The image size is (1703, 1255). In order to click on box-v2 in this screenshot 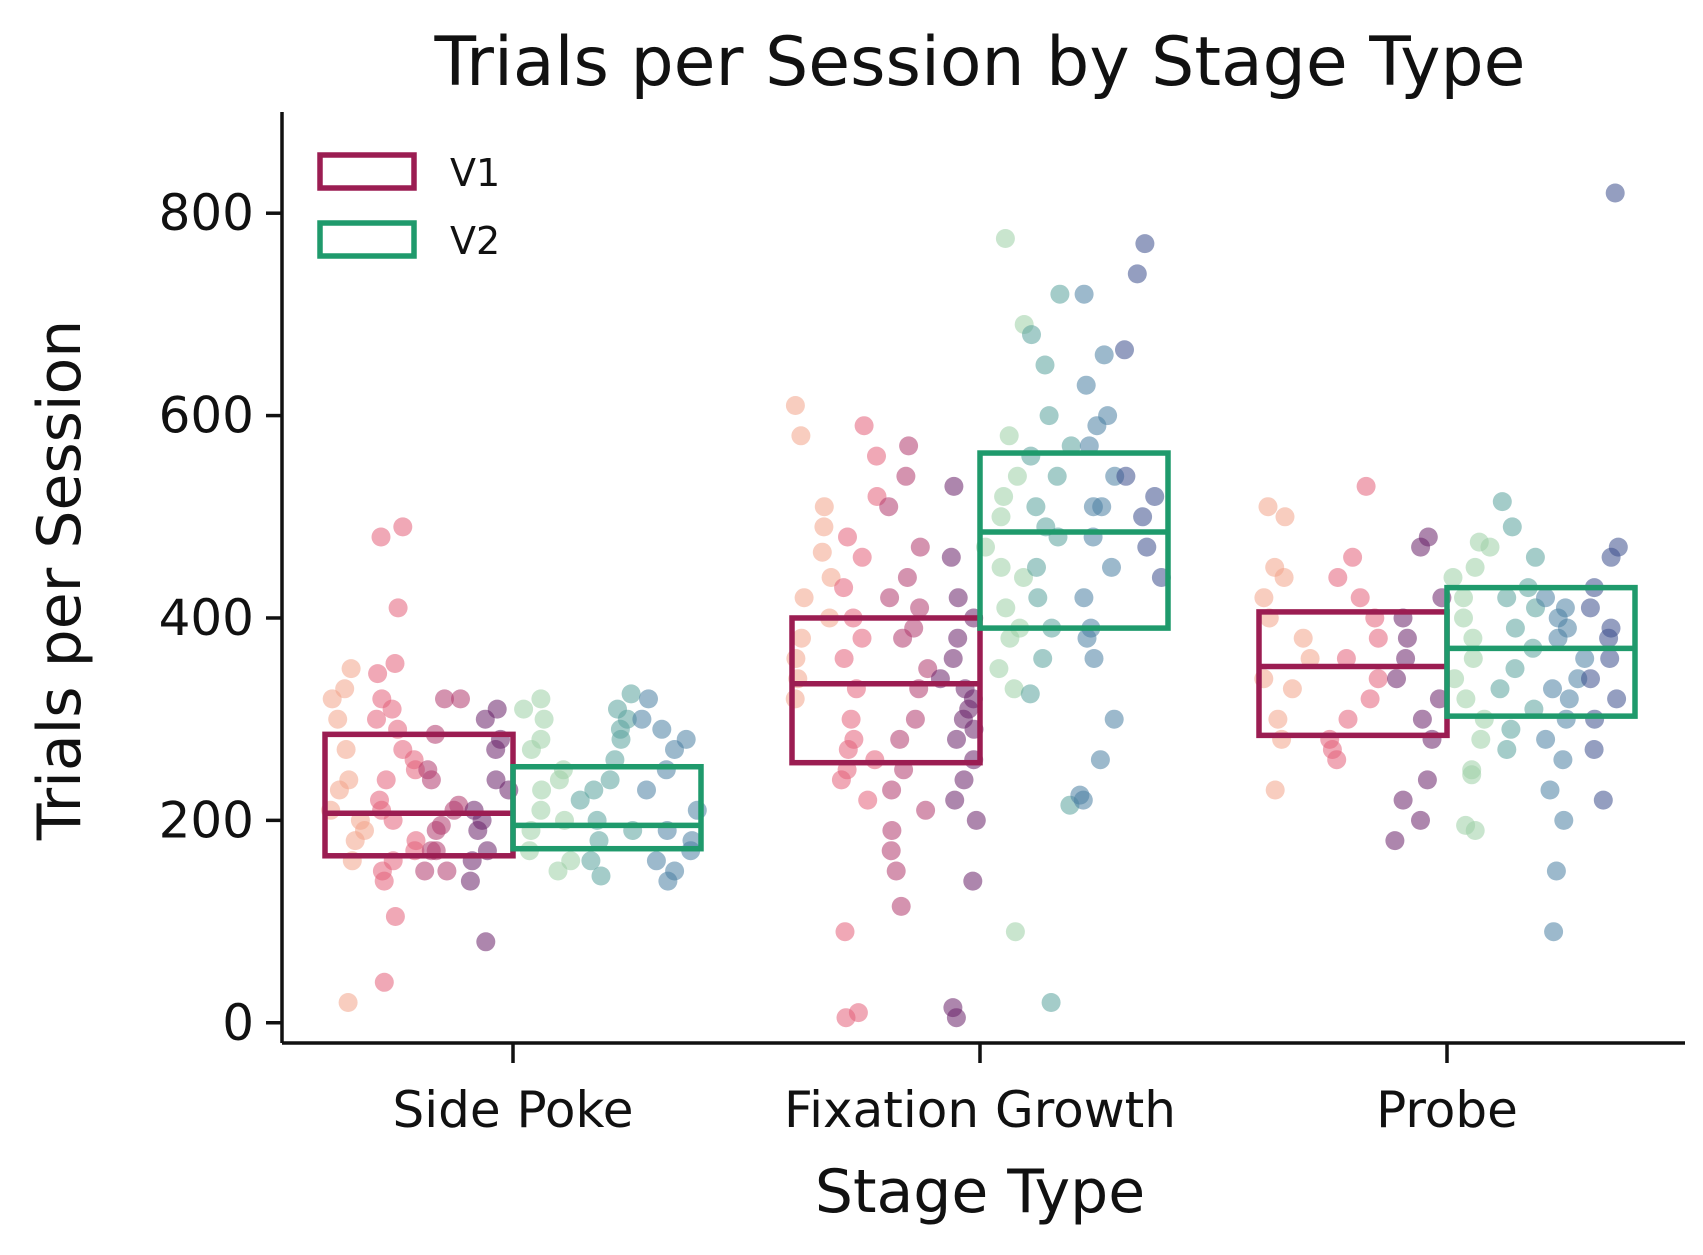, I will do `click(607, 807)`.